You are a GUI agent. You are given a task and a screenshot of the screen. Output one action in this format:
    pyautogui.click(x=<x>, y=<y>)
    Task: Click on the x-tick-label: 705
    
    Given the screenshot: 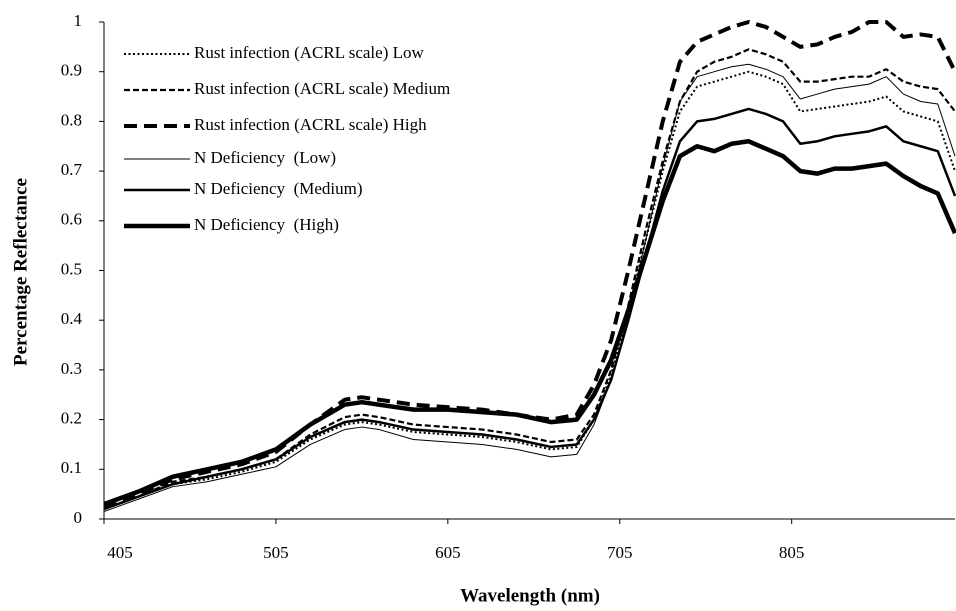 What is the action you would take?
    pyautogui.click(x=620, y=552)
    